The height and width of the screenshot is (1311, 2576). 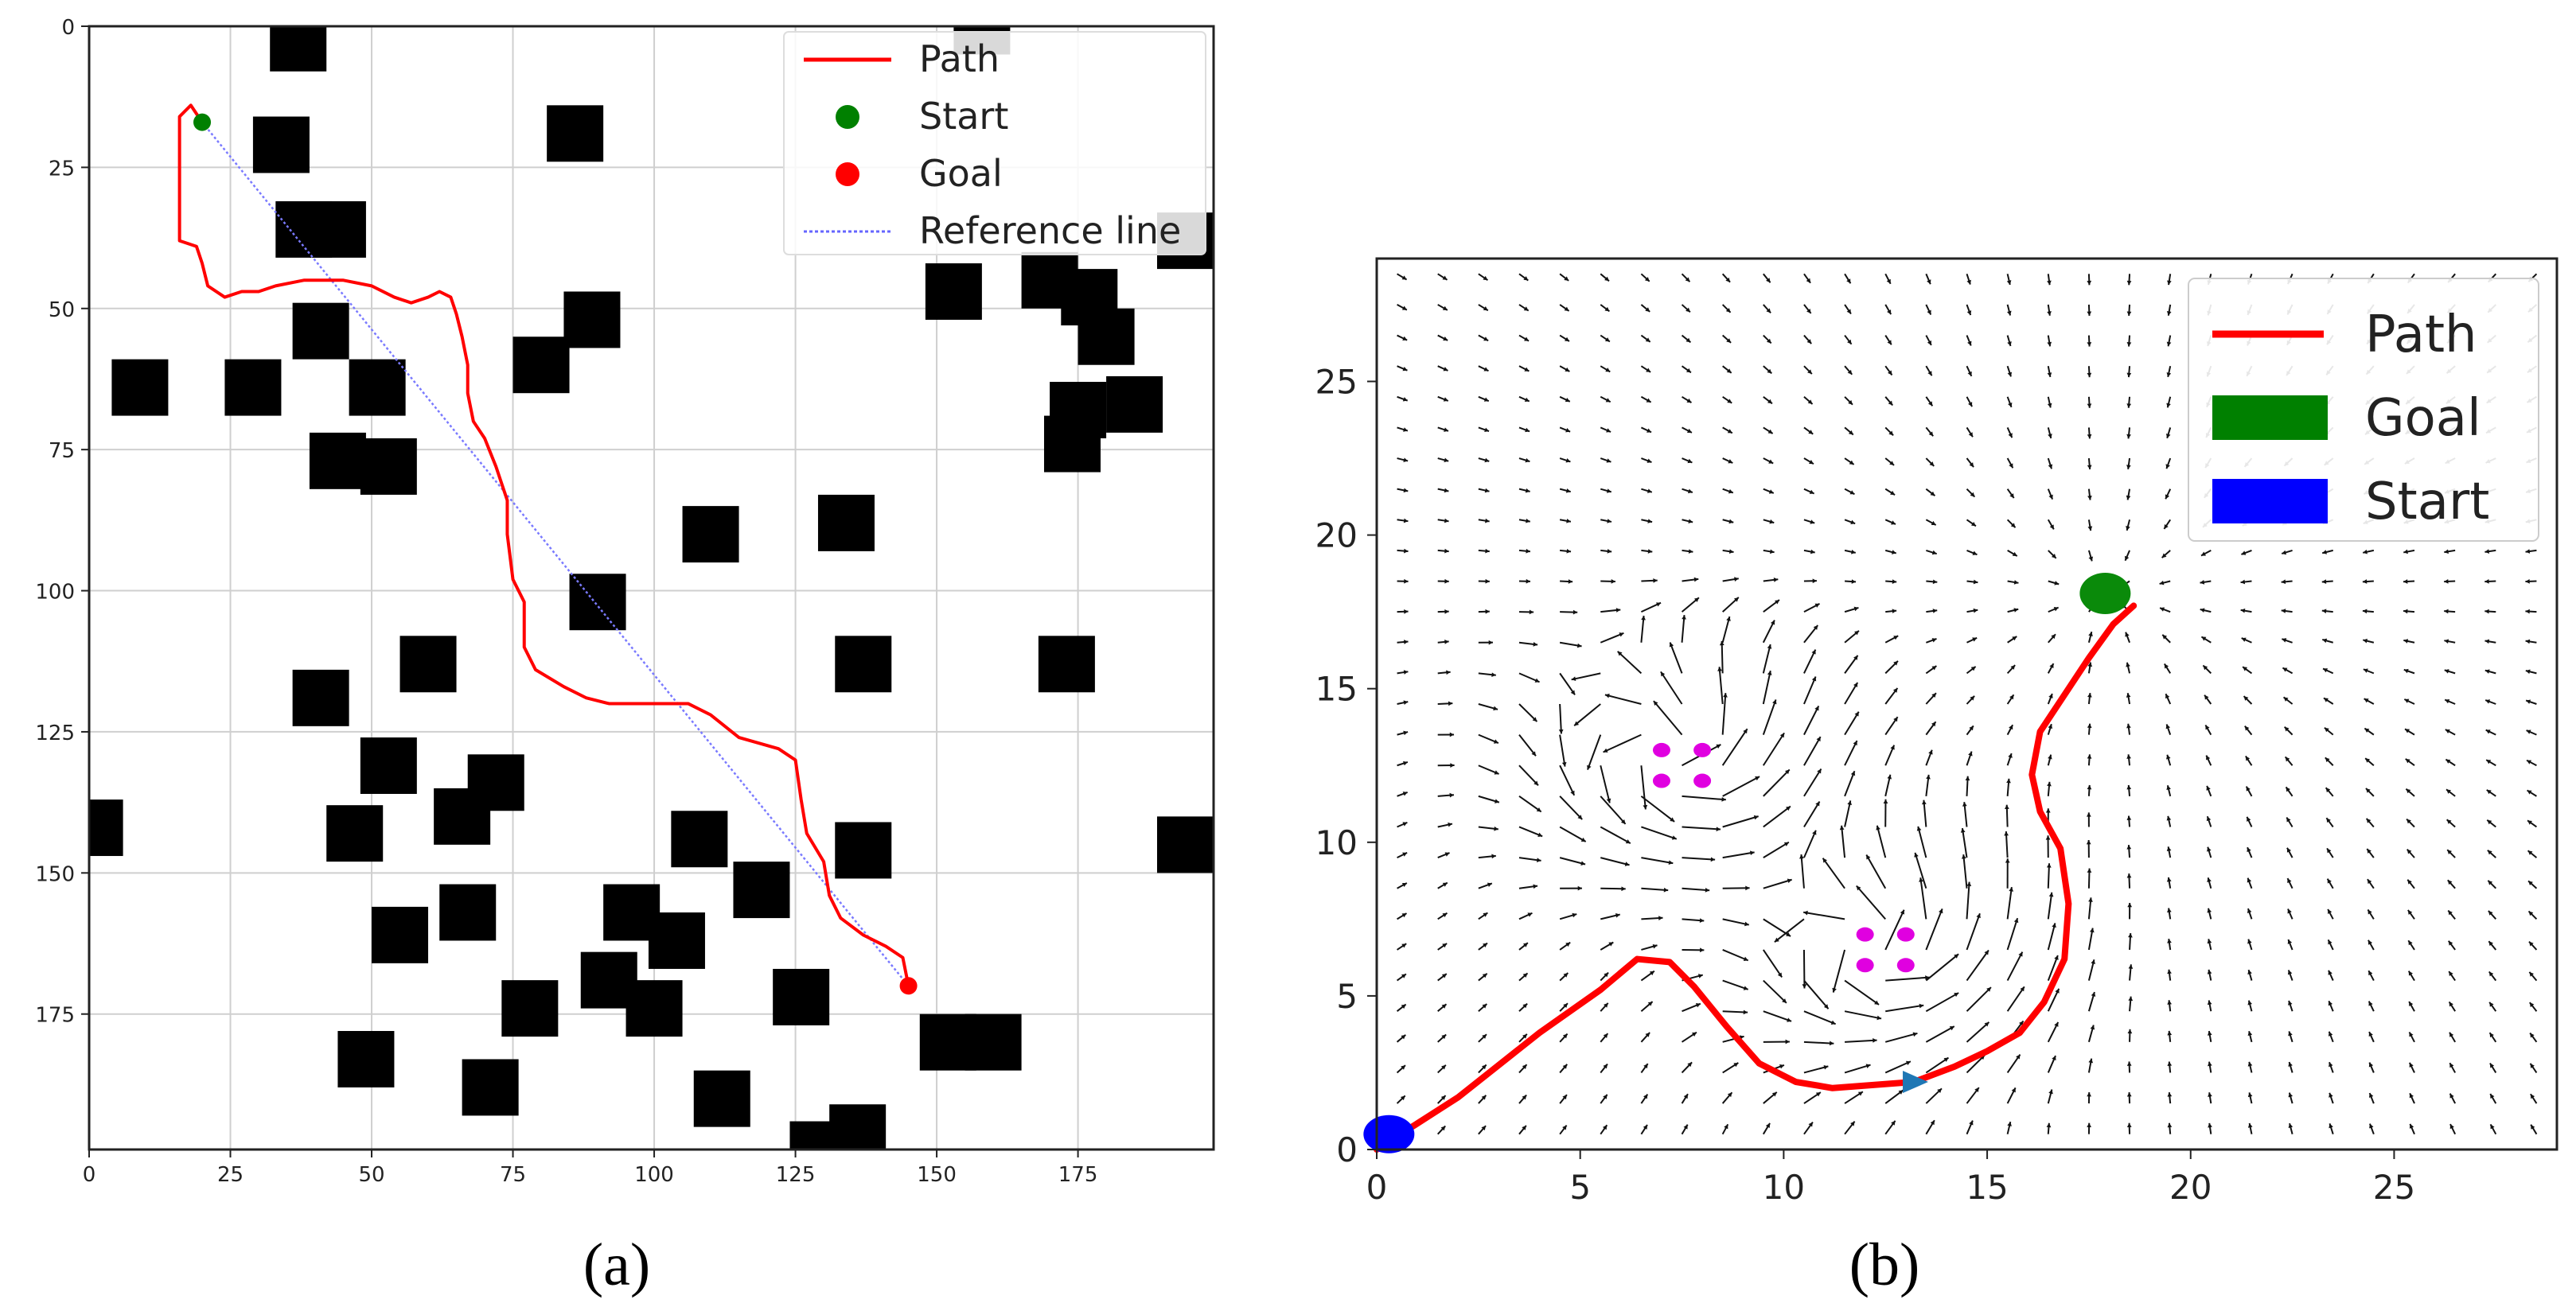 I want to click on caption-a: (a), so click(x=616, y=1264).